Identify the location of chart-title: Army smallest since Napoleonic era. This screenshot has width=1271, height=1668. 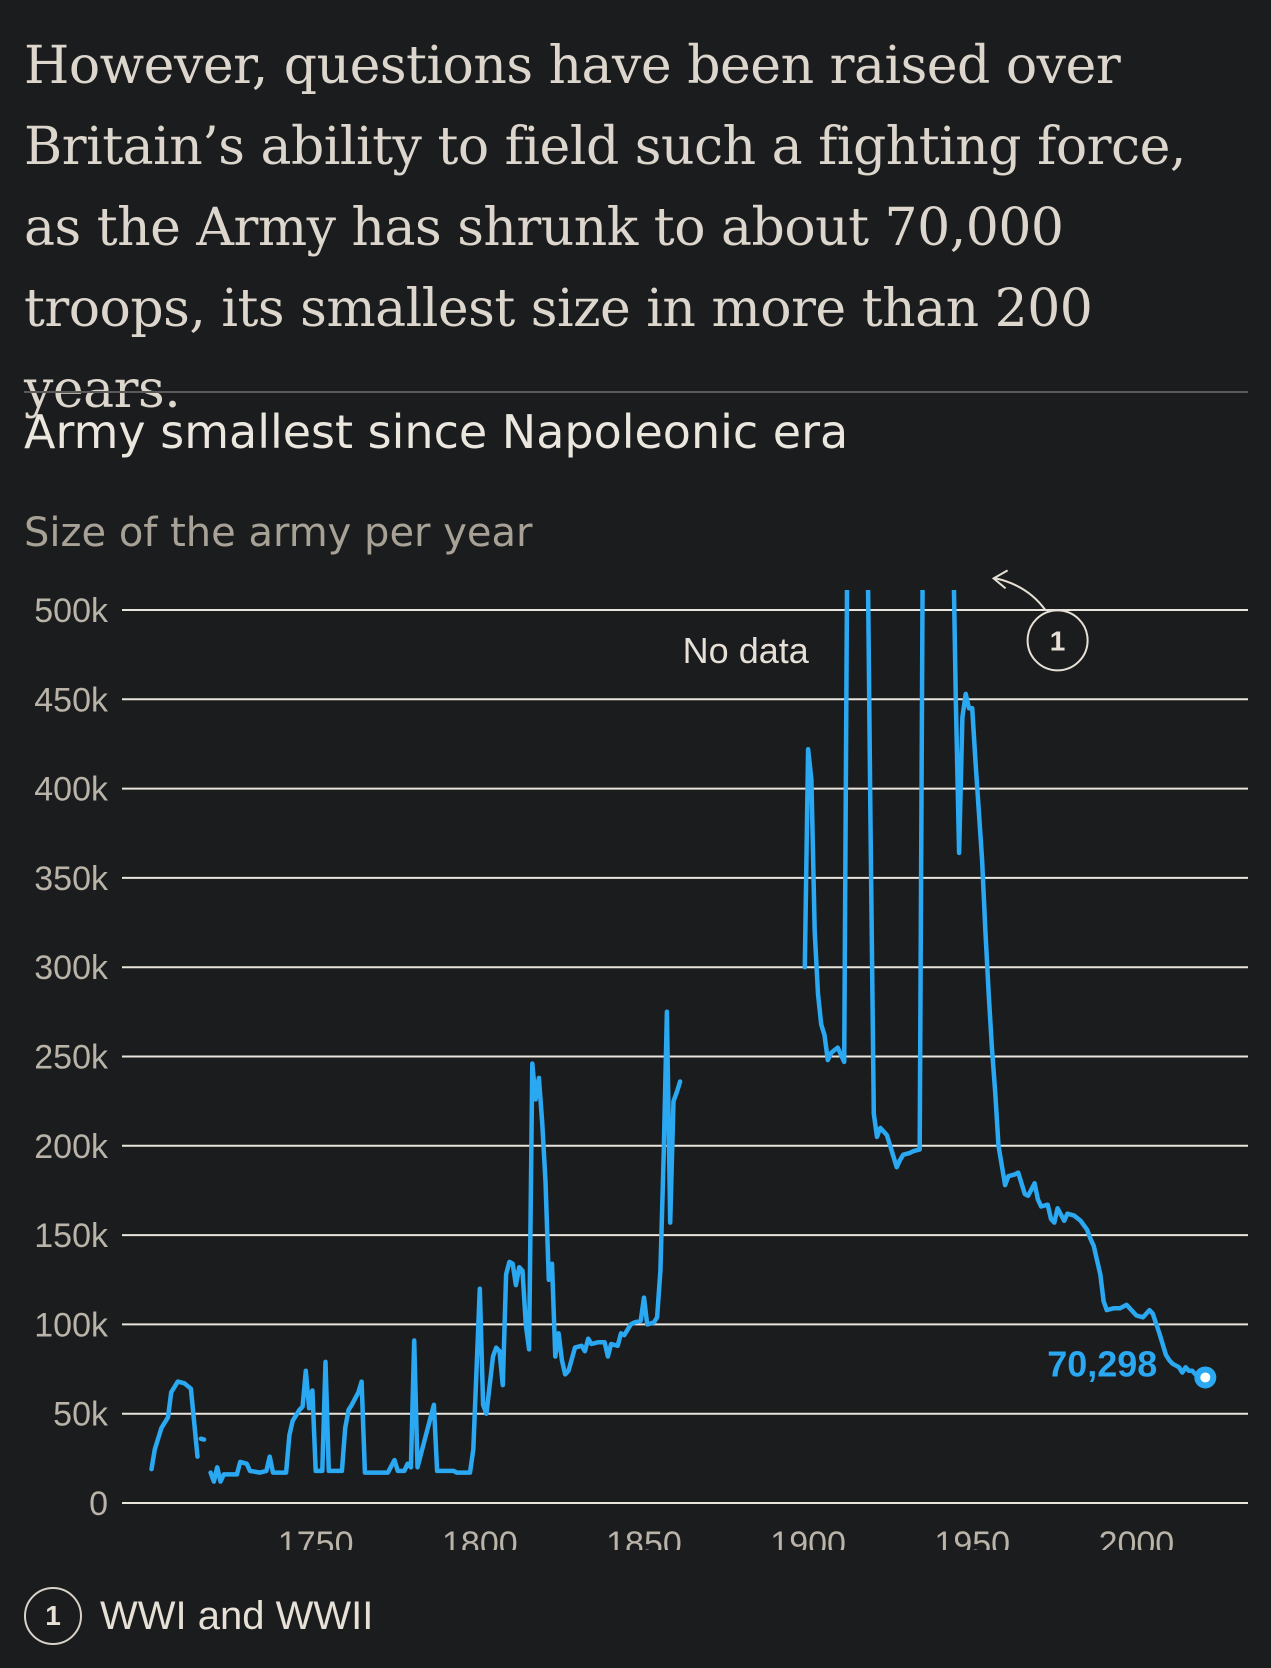
(436, 432).